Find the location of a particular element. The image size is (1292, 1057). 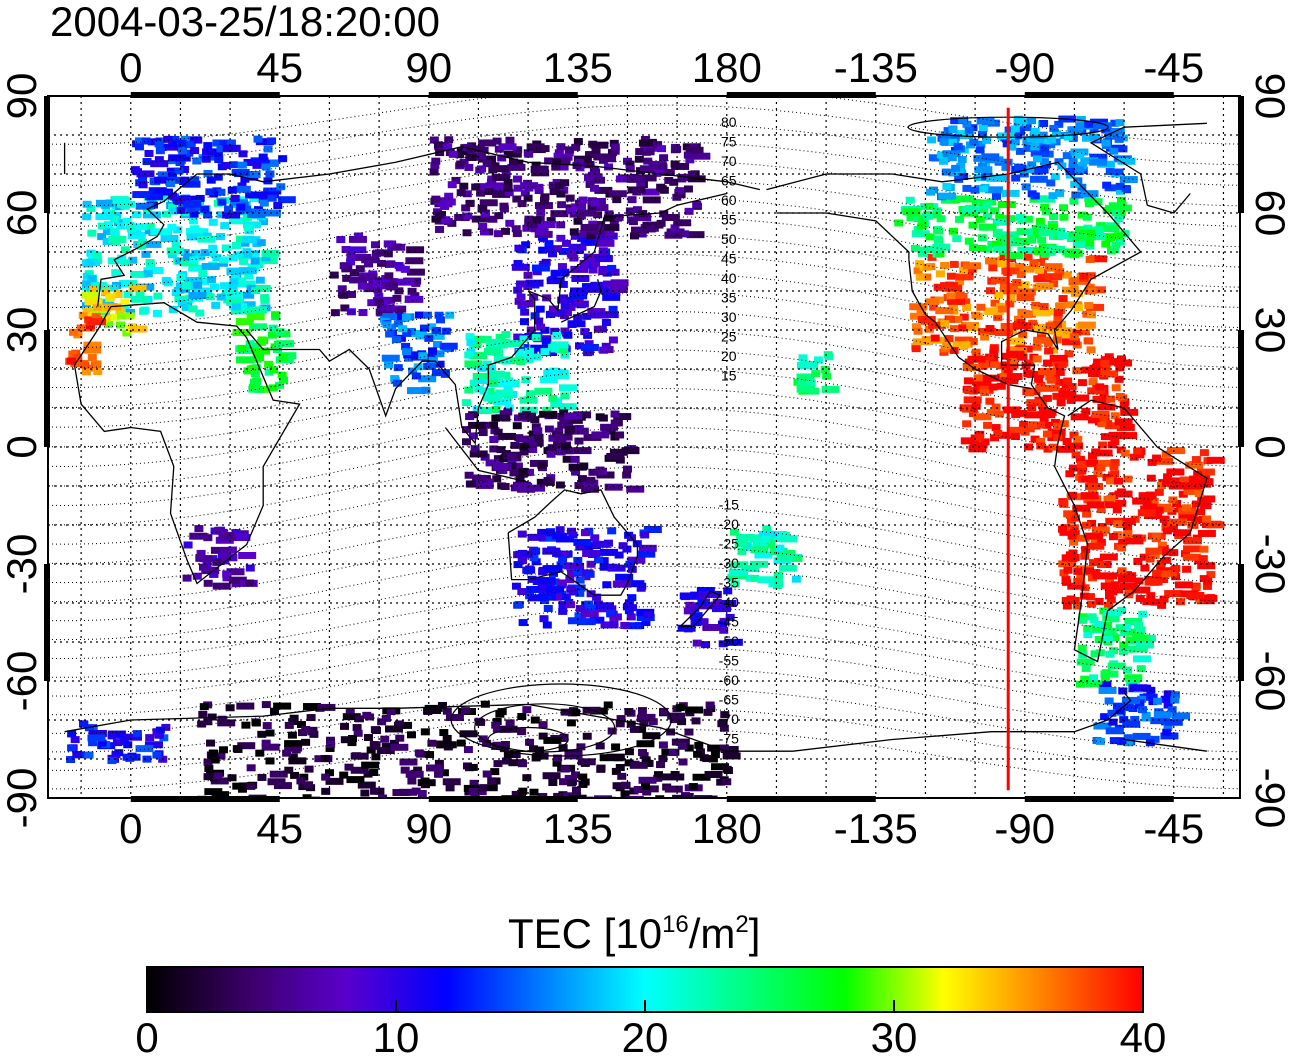

contour-label: -15 is located at coordinates (729, 504).